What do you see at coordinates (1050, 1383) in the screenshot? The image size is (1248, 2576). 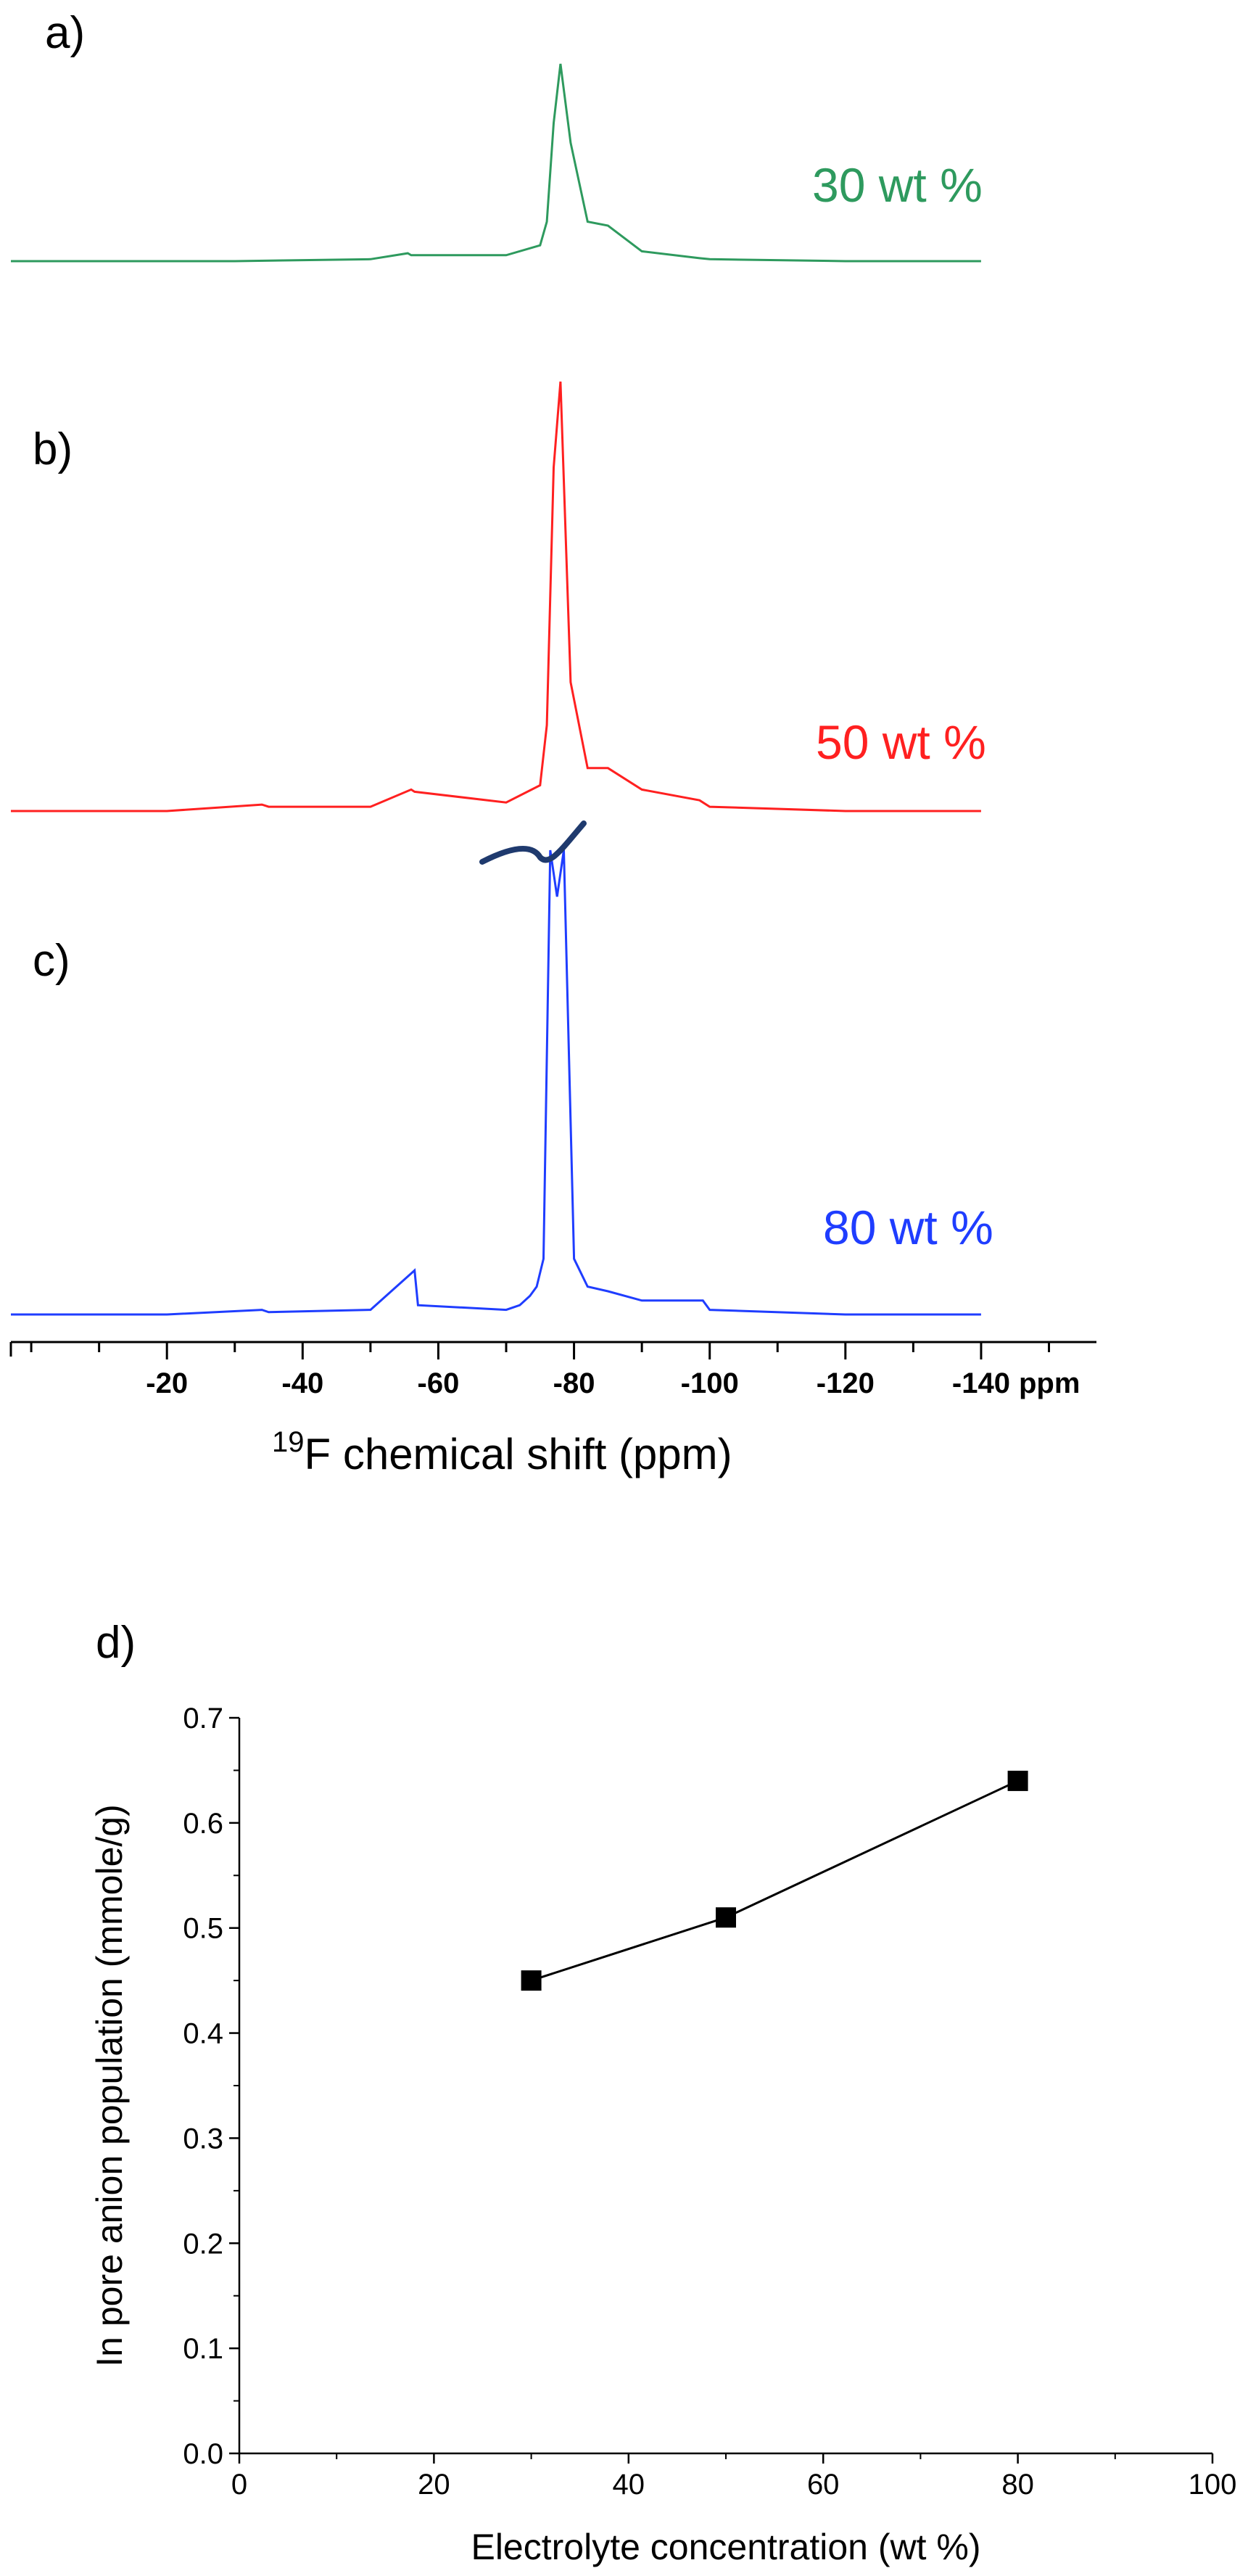 I see `nmr-x-unit-label: ppm` at bounding box center [1050, 1383].